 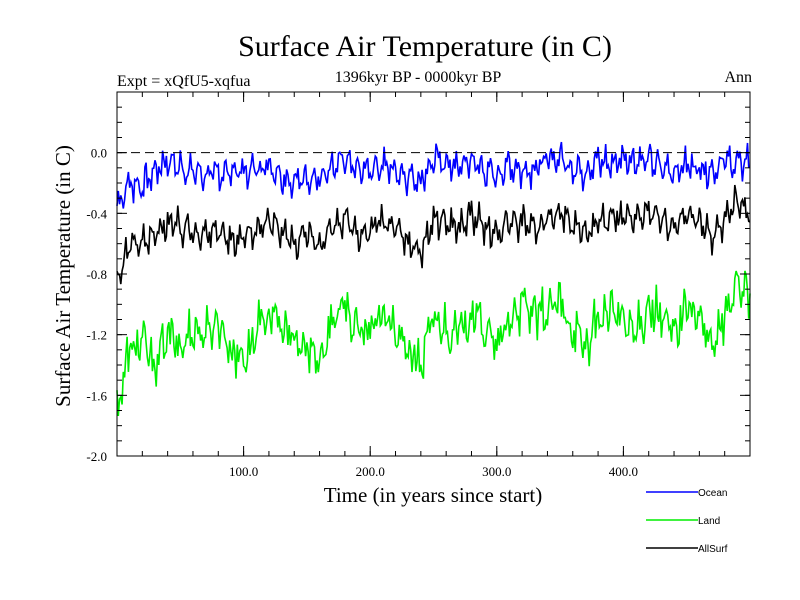 What do you see at coordinates (96, 213) in the screenshot?
I see `y-tick-label: -0.4` at bounding box center [96, 213].